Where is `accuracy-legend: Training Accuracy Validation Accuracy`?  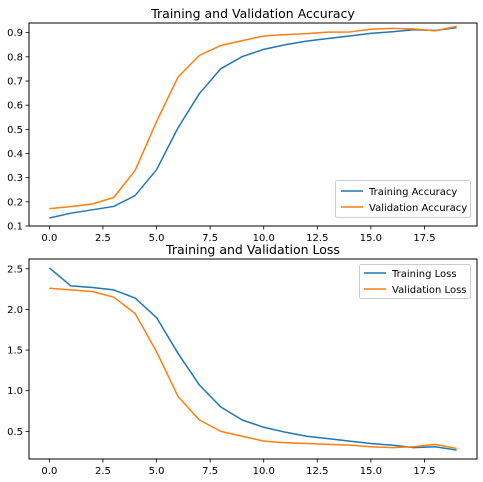
accuracy-legend: Training Accuracy Validation Accuracy is located at coordinates (403, 199).